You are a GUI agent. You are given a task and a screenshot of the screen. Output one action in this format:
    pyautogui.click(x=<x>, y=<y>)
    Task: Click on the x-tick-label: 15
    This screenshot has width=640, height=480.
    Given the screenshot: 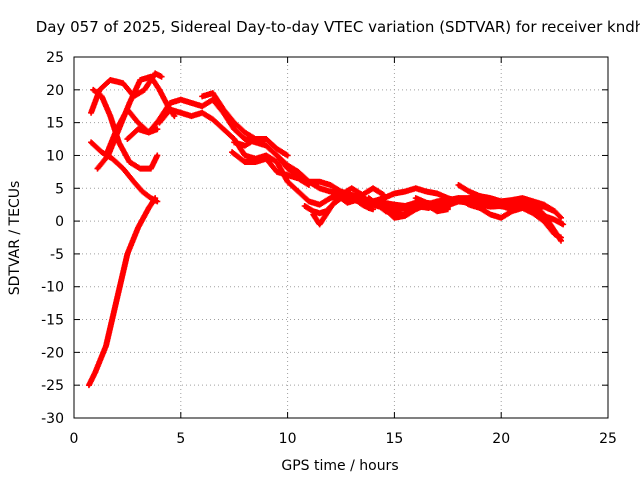 What is the action you would take?
    pyautogui.click(x=394, y=439)
    